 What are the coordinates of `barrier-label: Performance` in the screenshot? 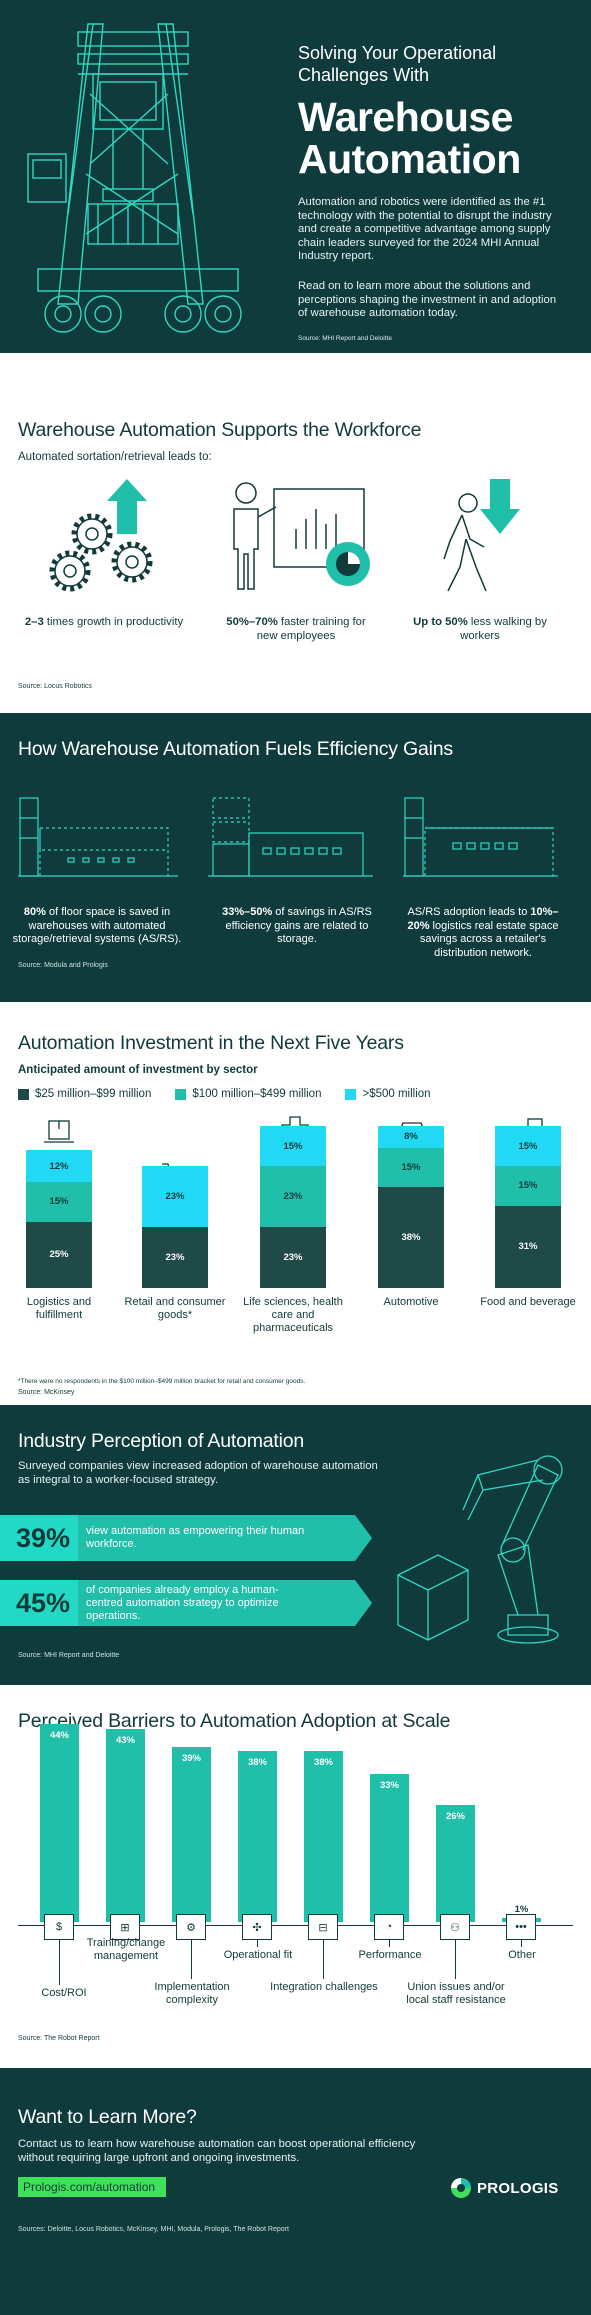 It's located at (390, 1955).